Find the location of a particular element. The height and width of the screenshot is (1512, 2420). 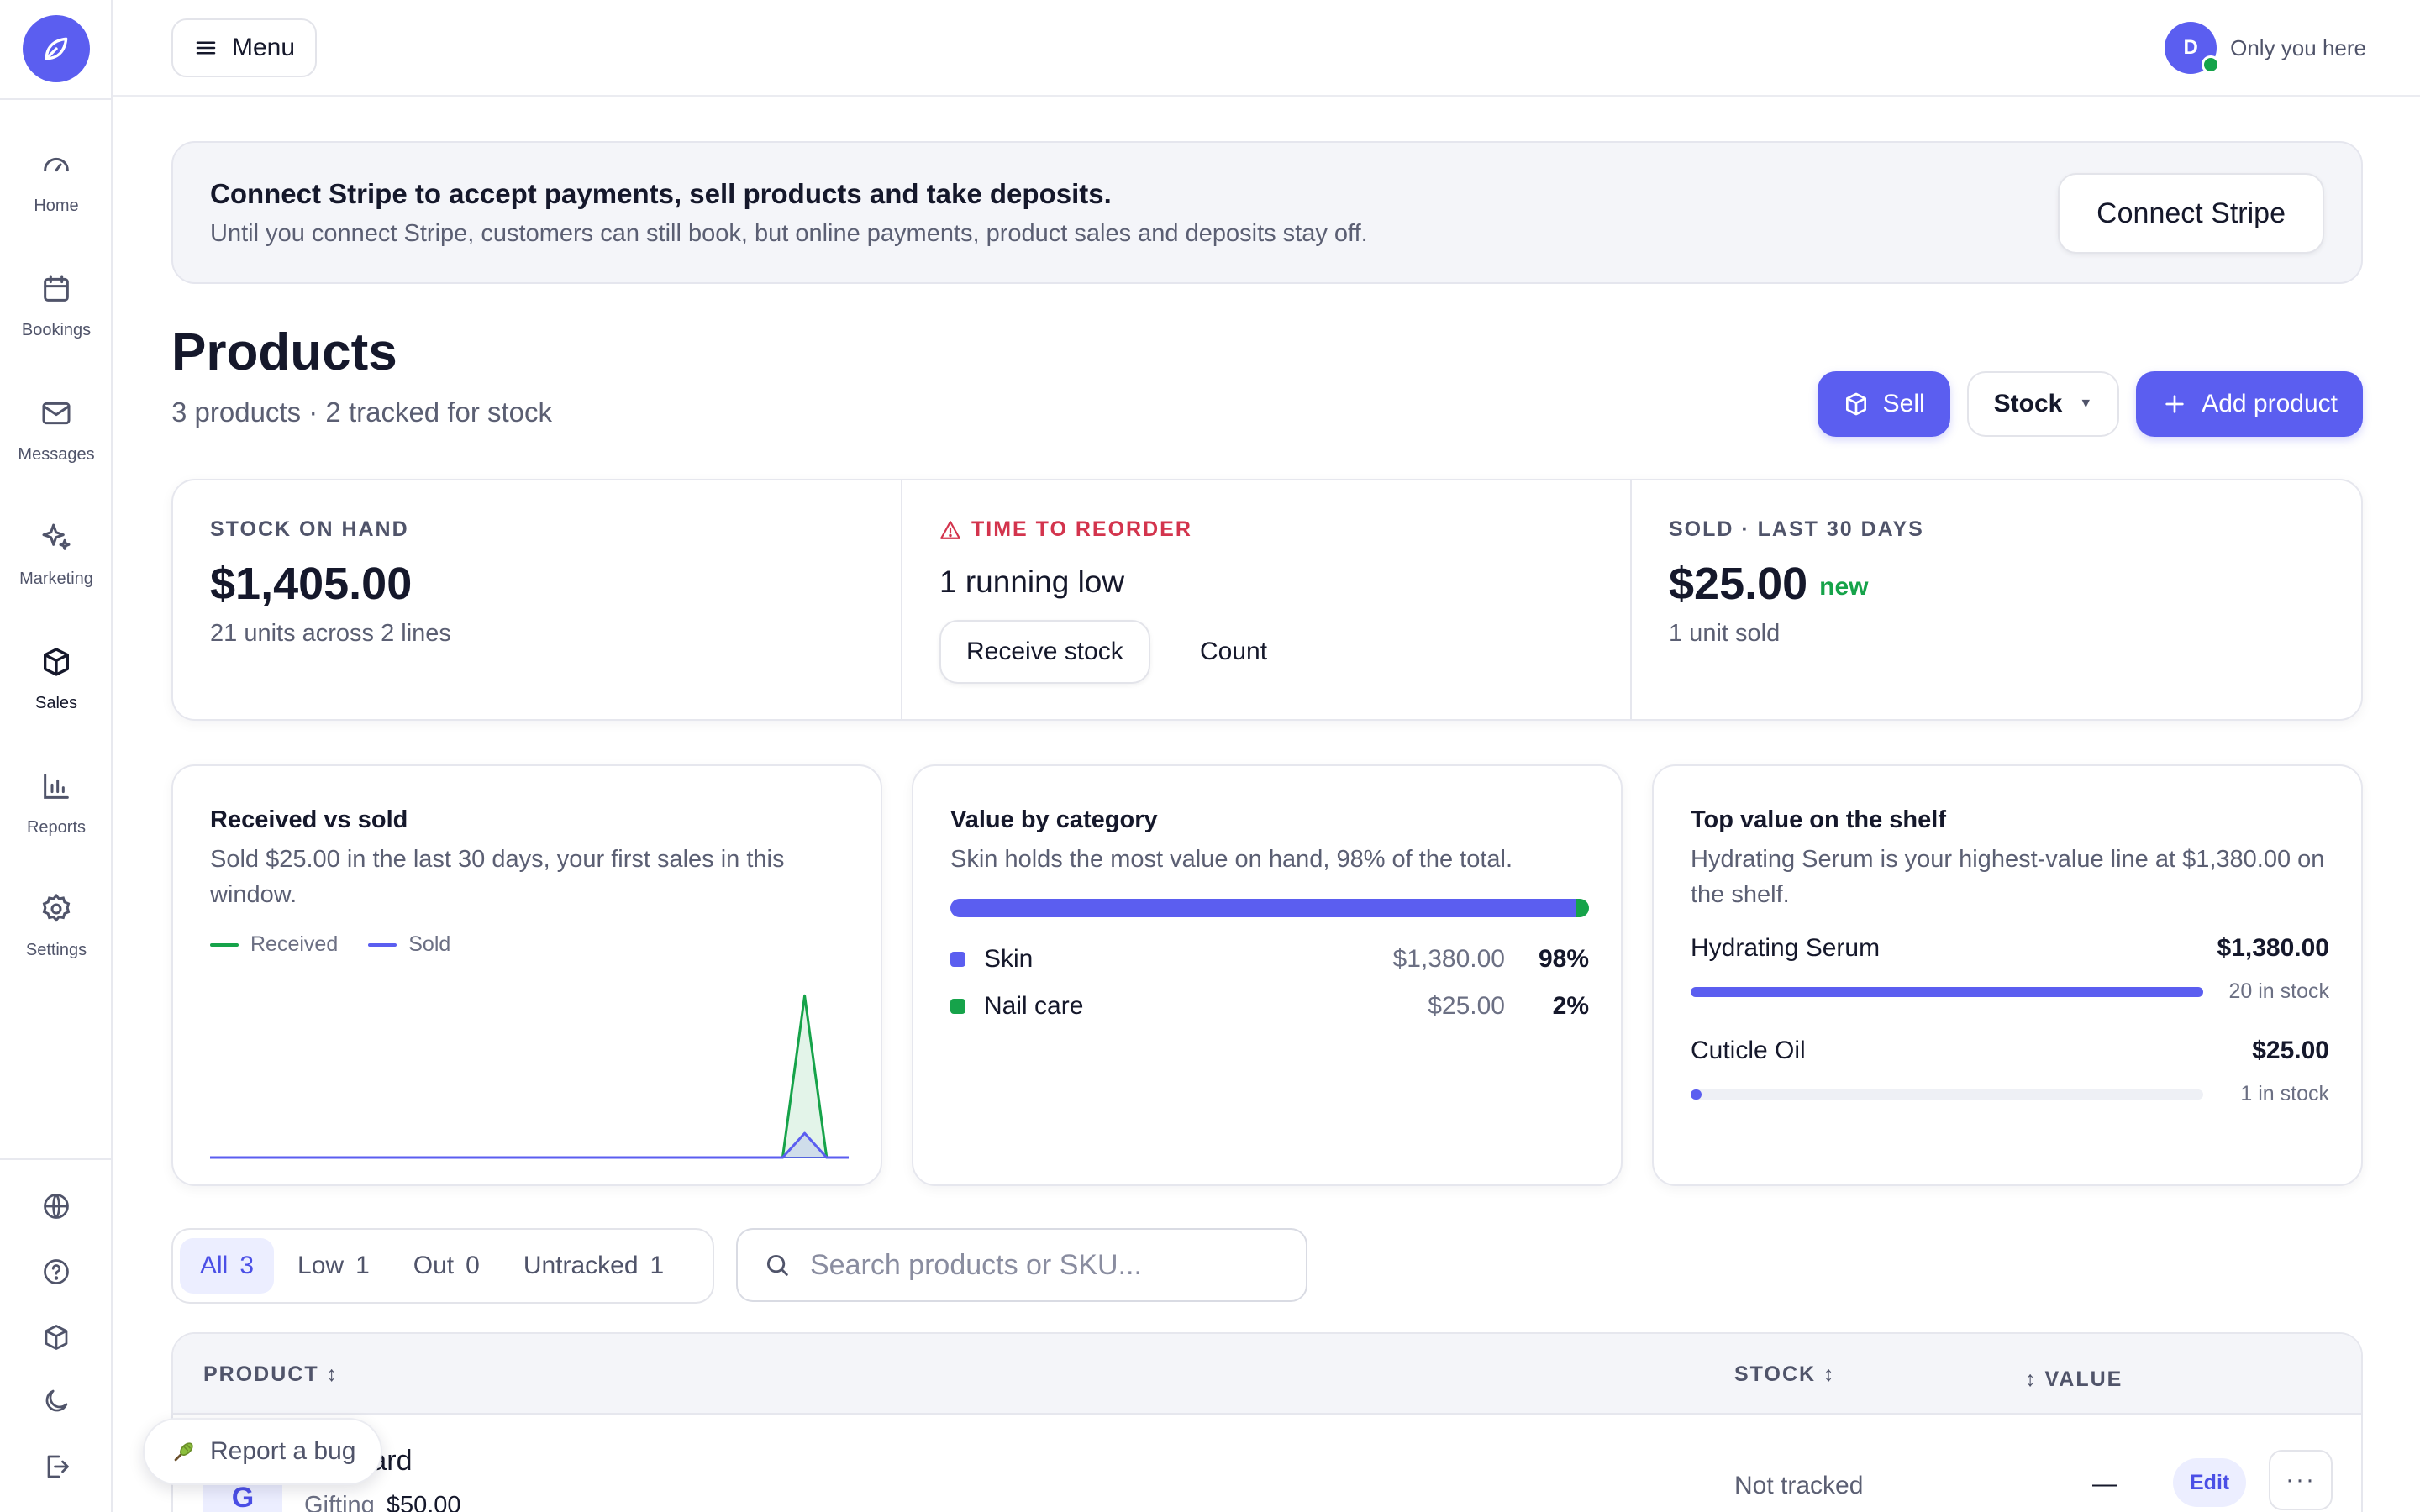

stock-button-label: Stock is located at coordinates (2028, 403).